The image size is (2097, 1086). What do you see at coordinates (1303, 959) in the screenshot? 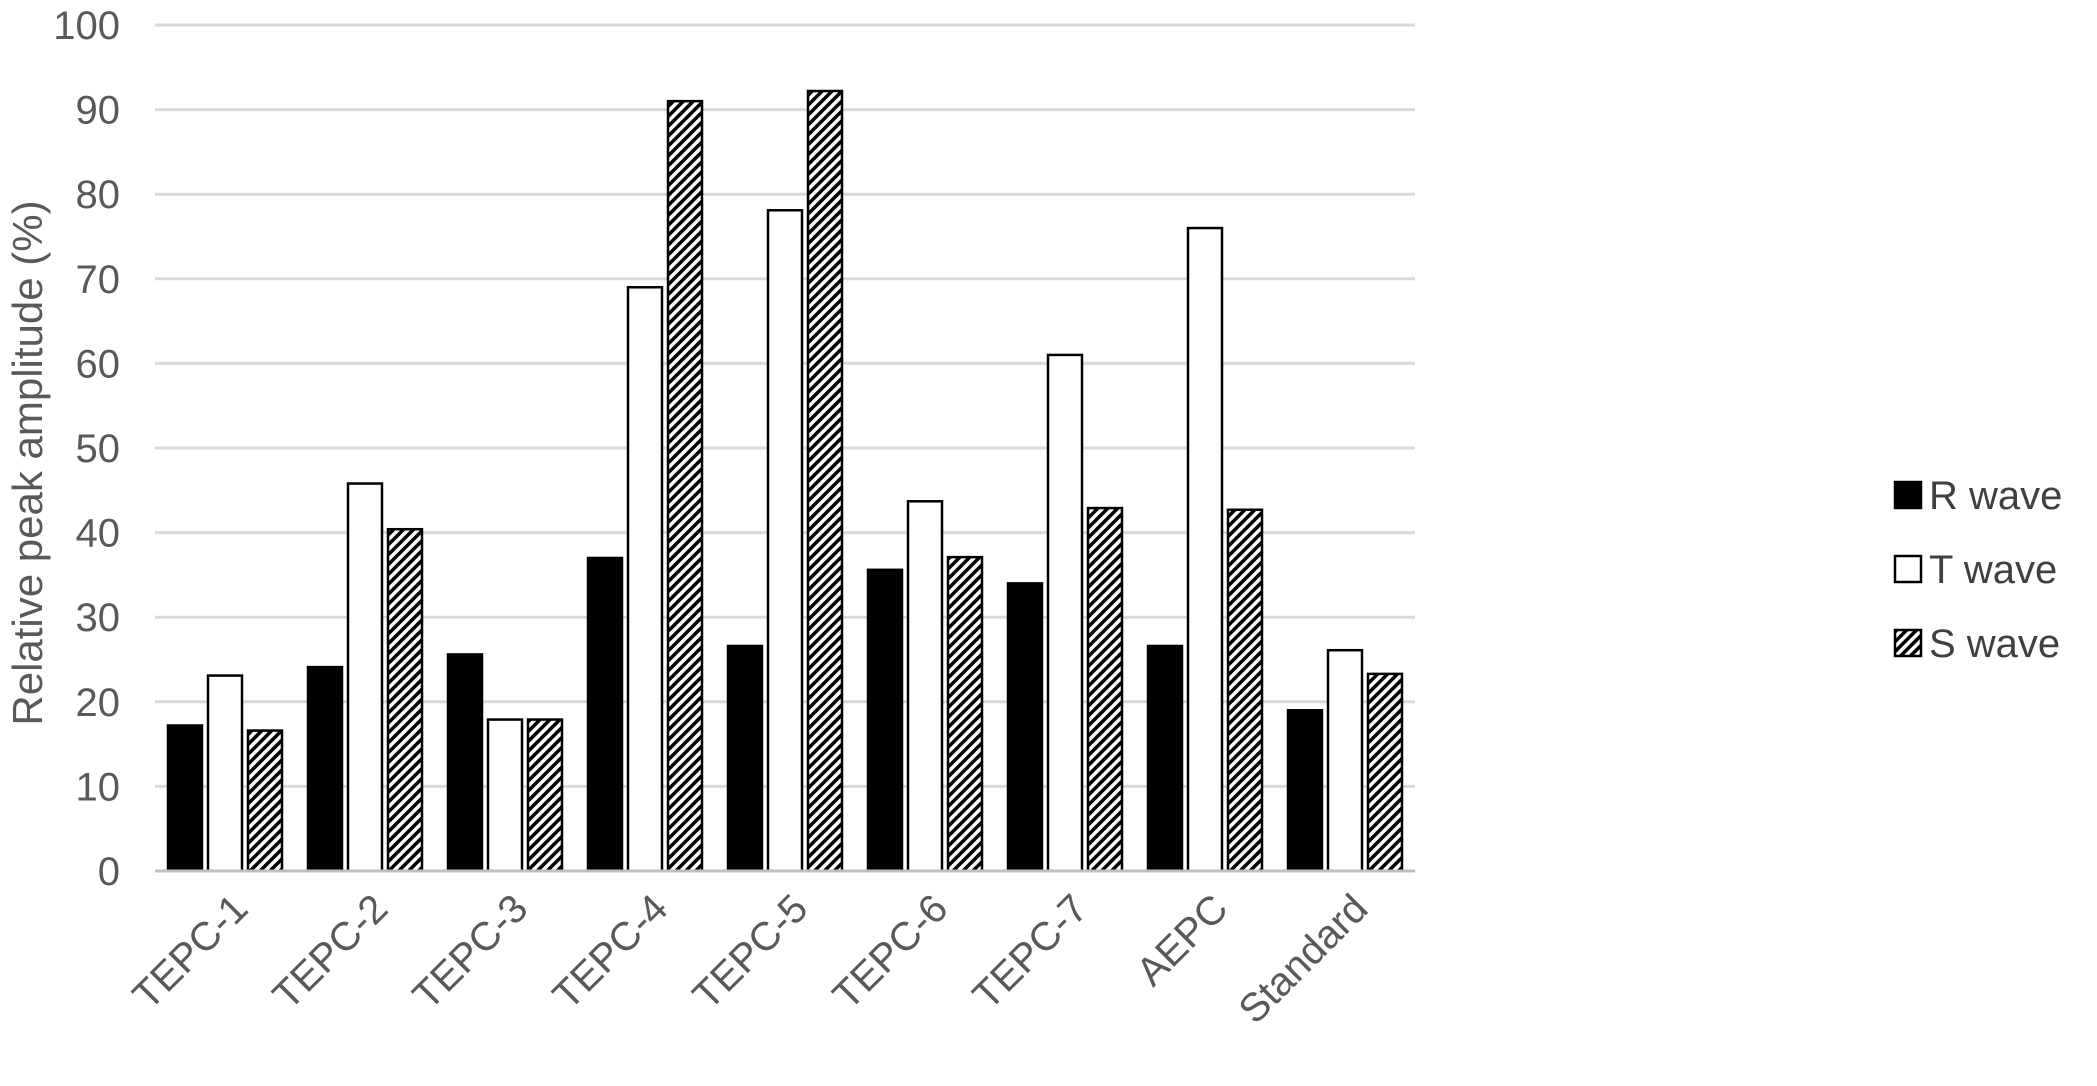
I see `x-tick-label: Standard` at bounding box center [1303, 959].